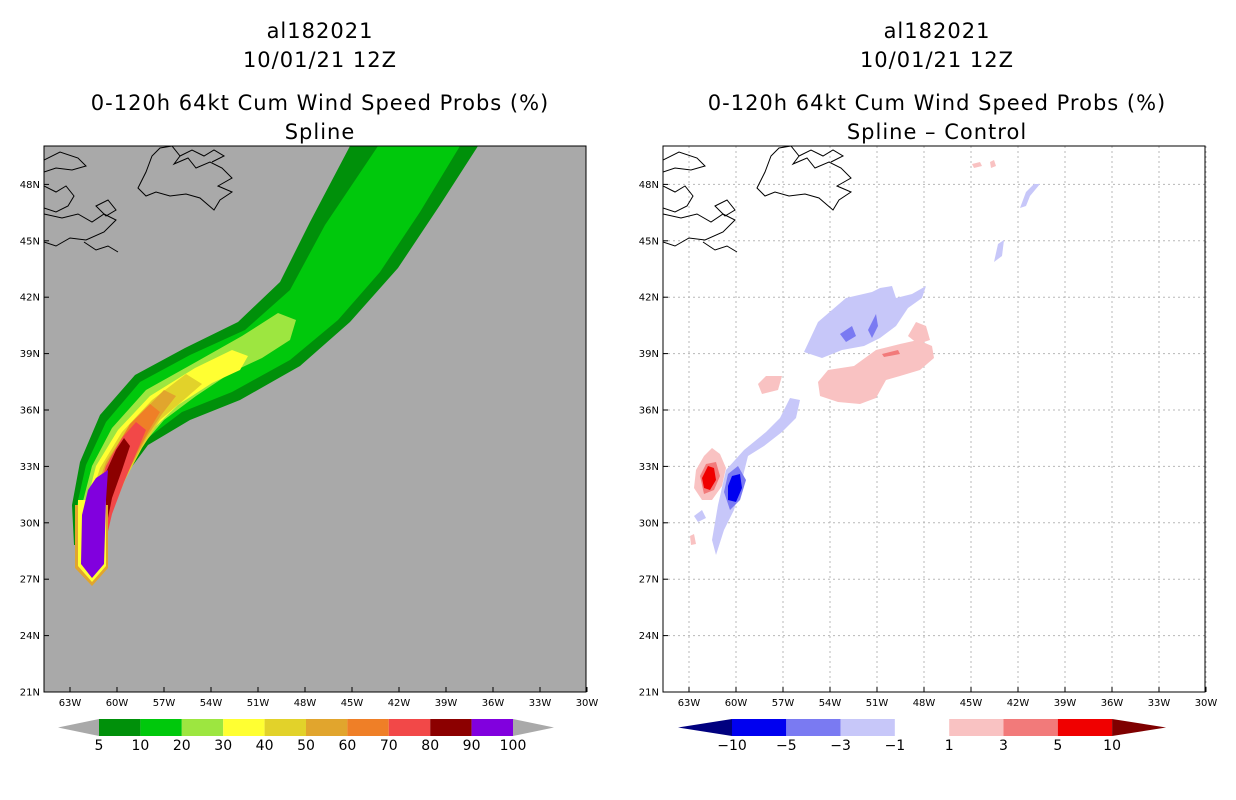 The image size is (1236, 800). Describe the element at coordinates (876, 372) in the screenshot. I see `diff-pos-band-upper` at that location.